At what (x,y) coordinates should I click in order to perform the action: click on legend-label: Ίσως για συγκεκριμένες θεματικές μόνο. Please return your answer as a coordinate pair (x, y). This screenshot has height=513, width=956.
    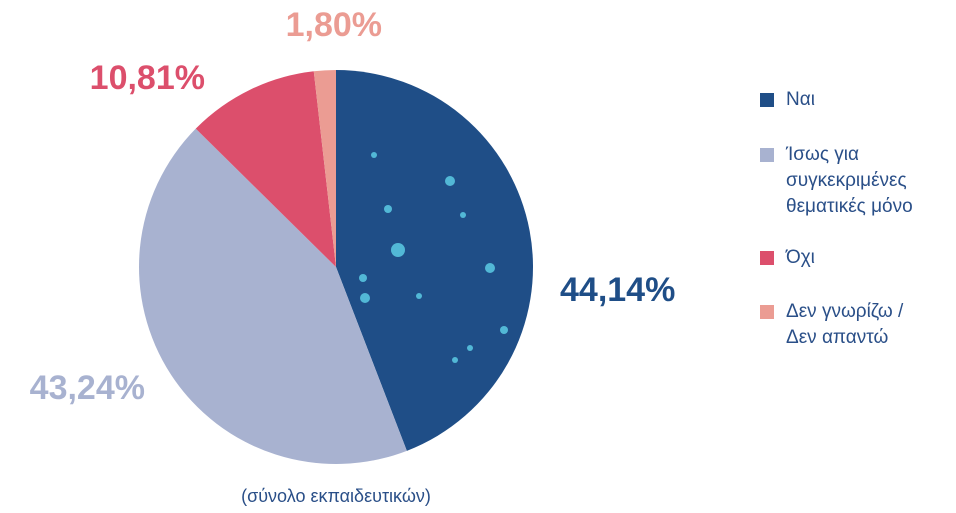
    Looking at the image, I should click on (849, 180).